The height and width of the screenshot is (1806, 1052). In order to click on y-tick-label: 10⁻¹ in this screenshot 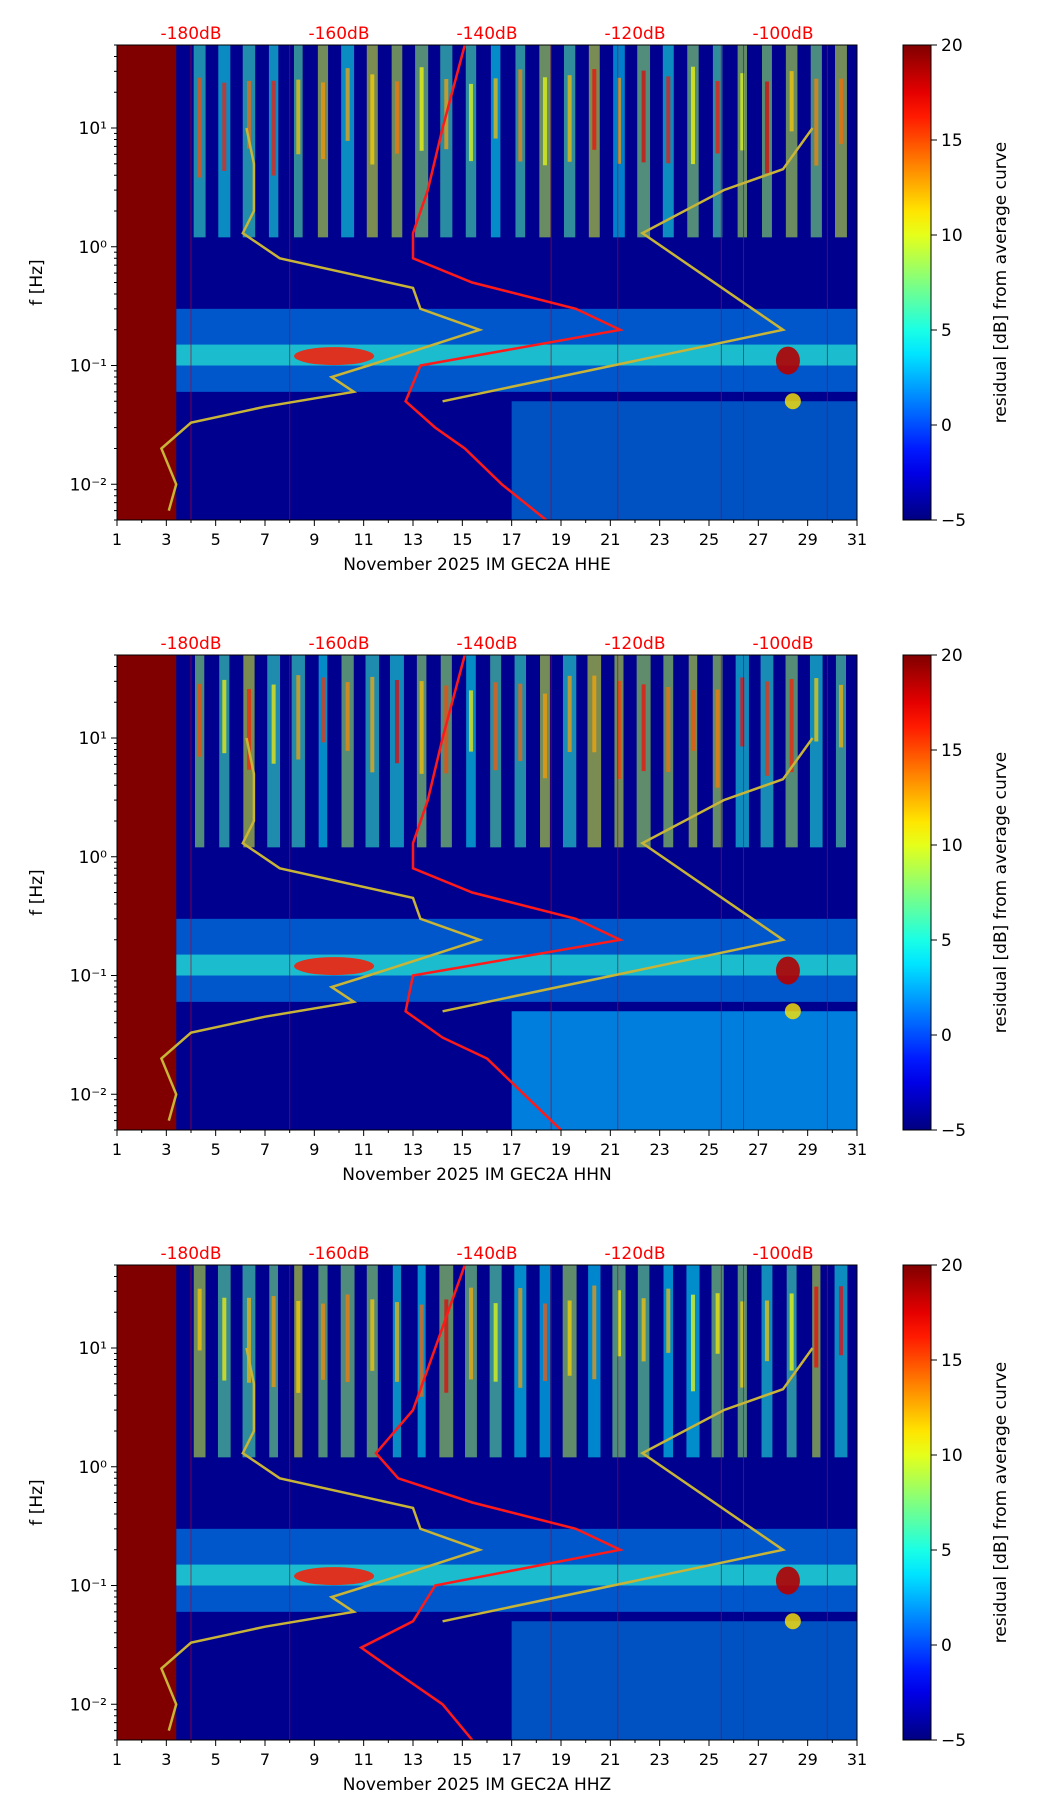, I will do `click(88, 977)`.